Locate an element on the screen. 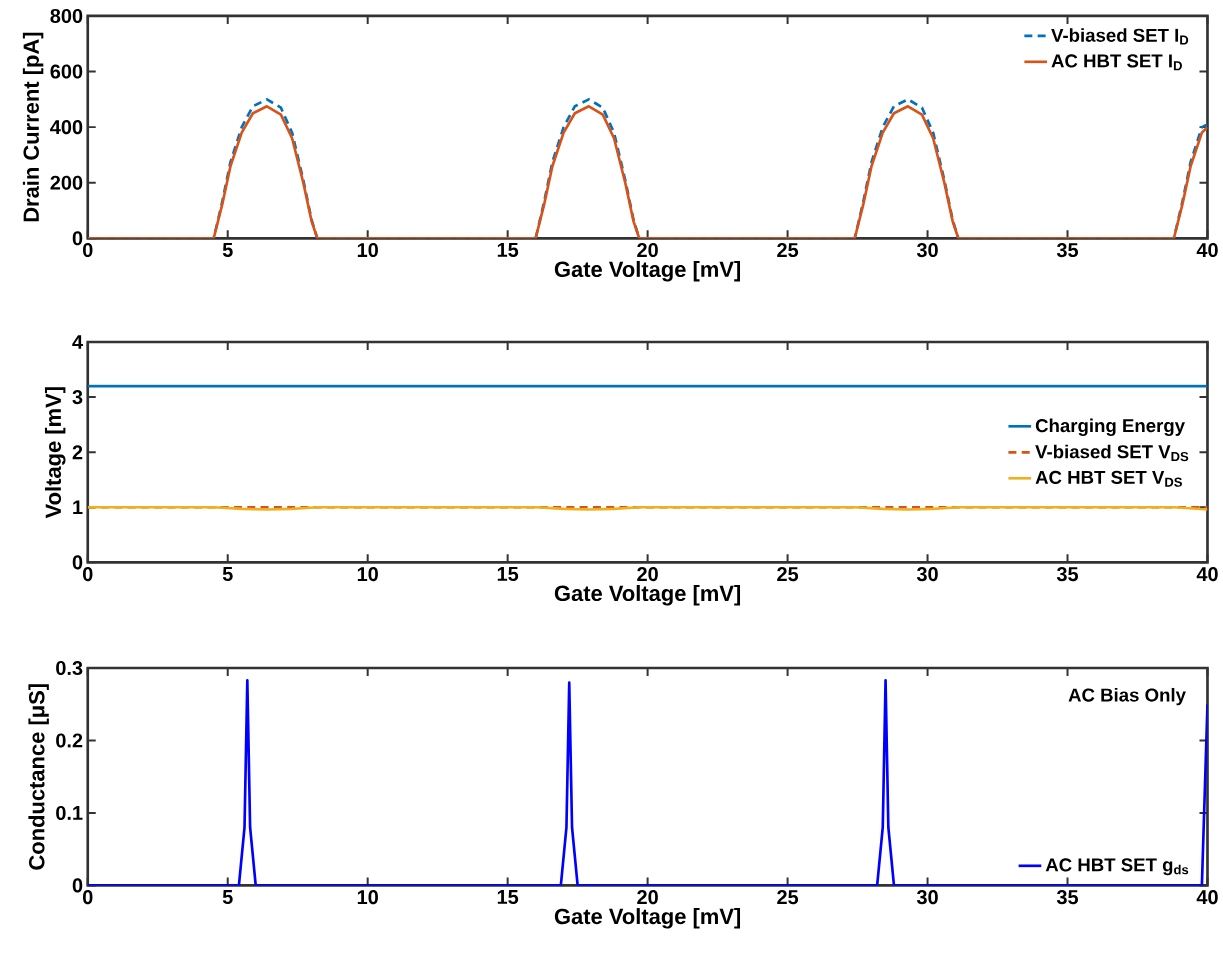 The height and width of the screenshot is (955, 1223). y-tick-label: 0.3 is located at coordinates (69, 668).